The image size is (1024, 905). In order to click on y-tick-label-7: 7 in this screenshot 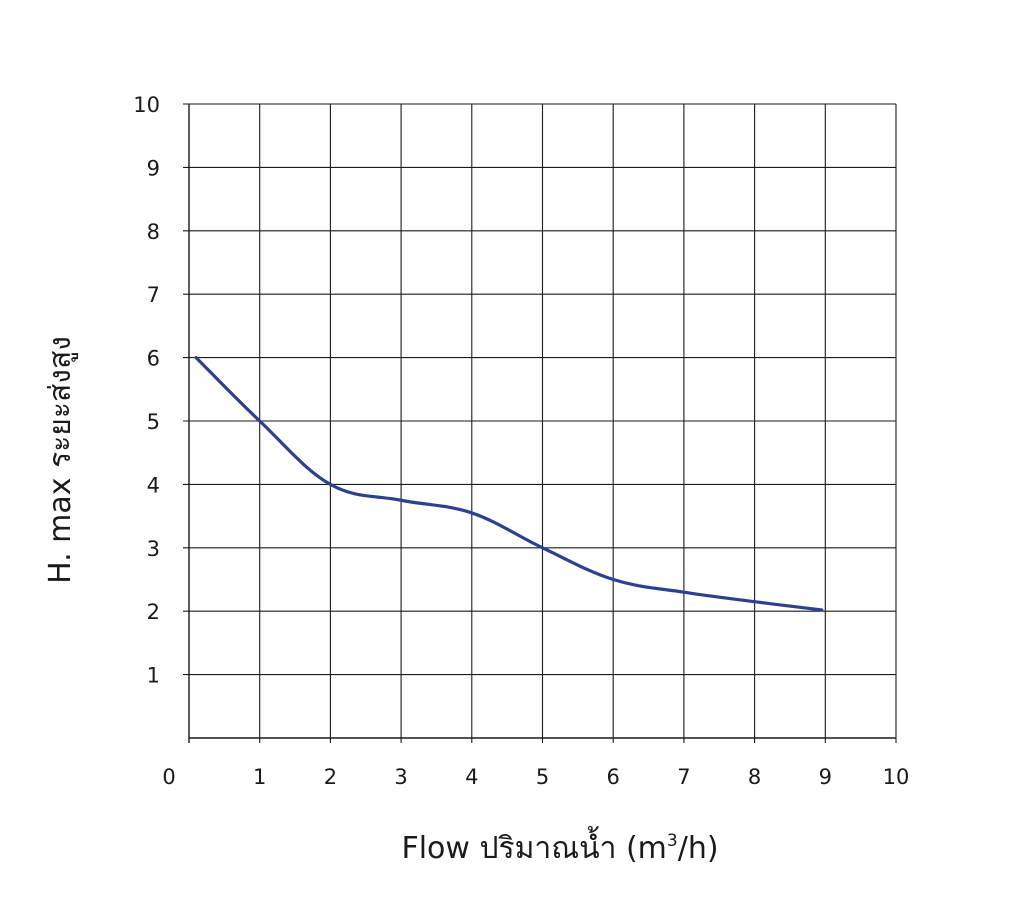, I will do `click(153, 295)`.